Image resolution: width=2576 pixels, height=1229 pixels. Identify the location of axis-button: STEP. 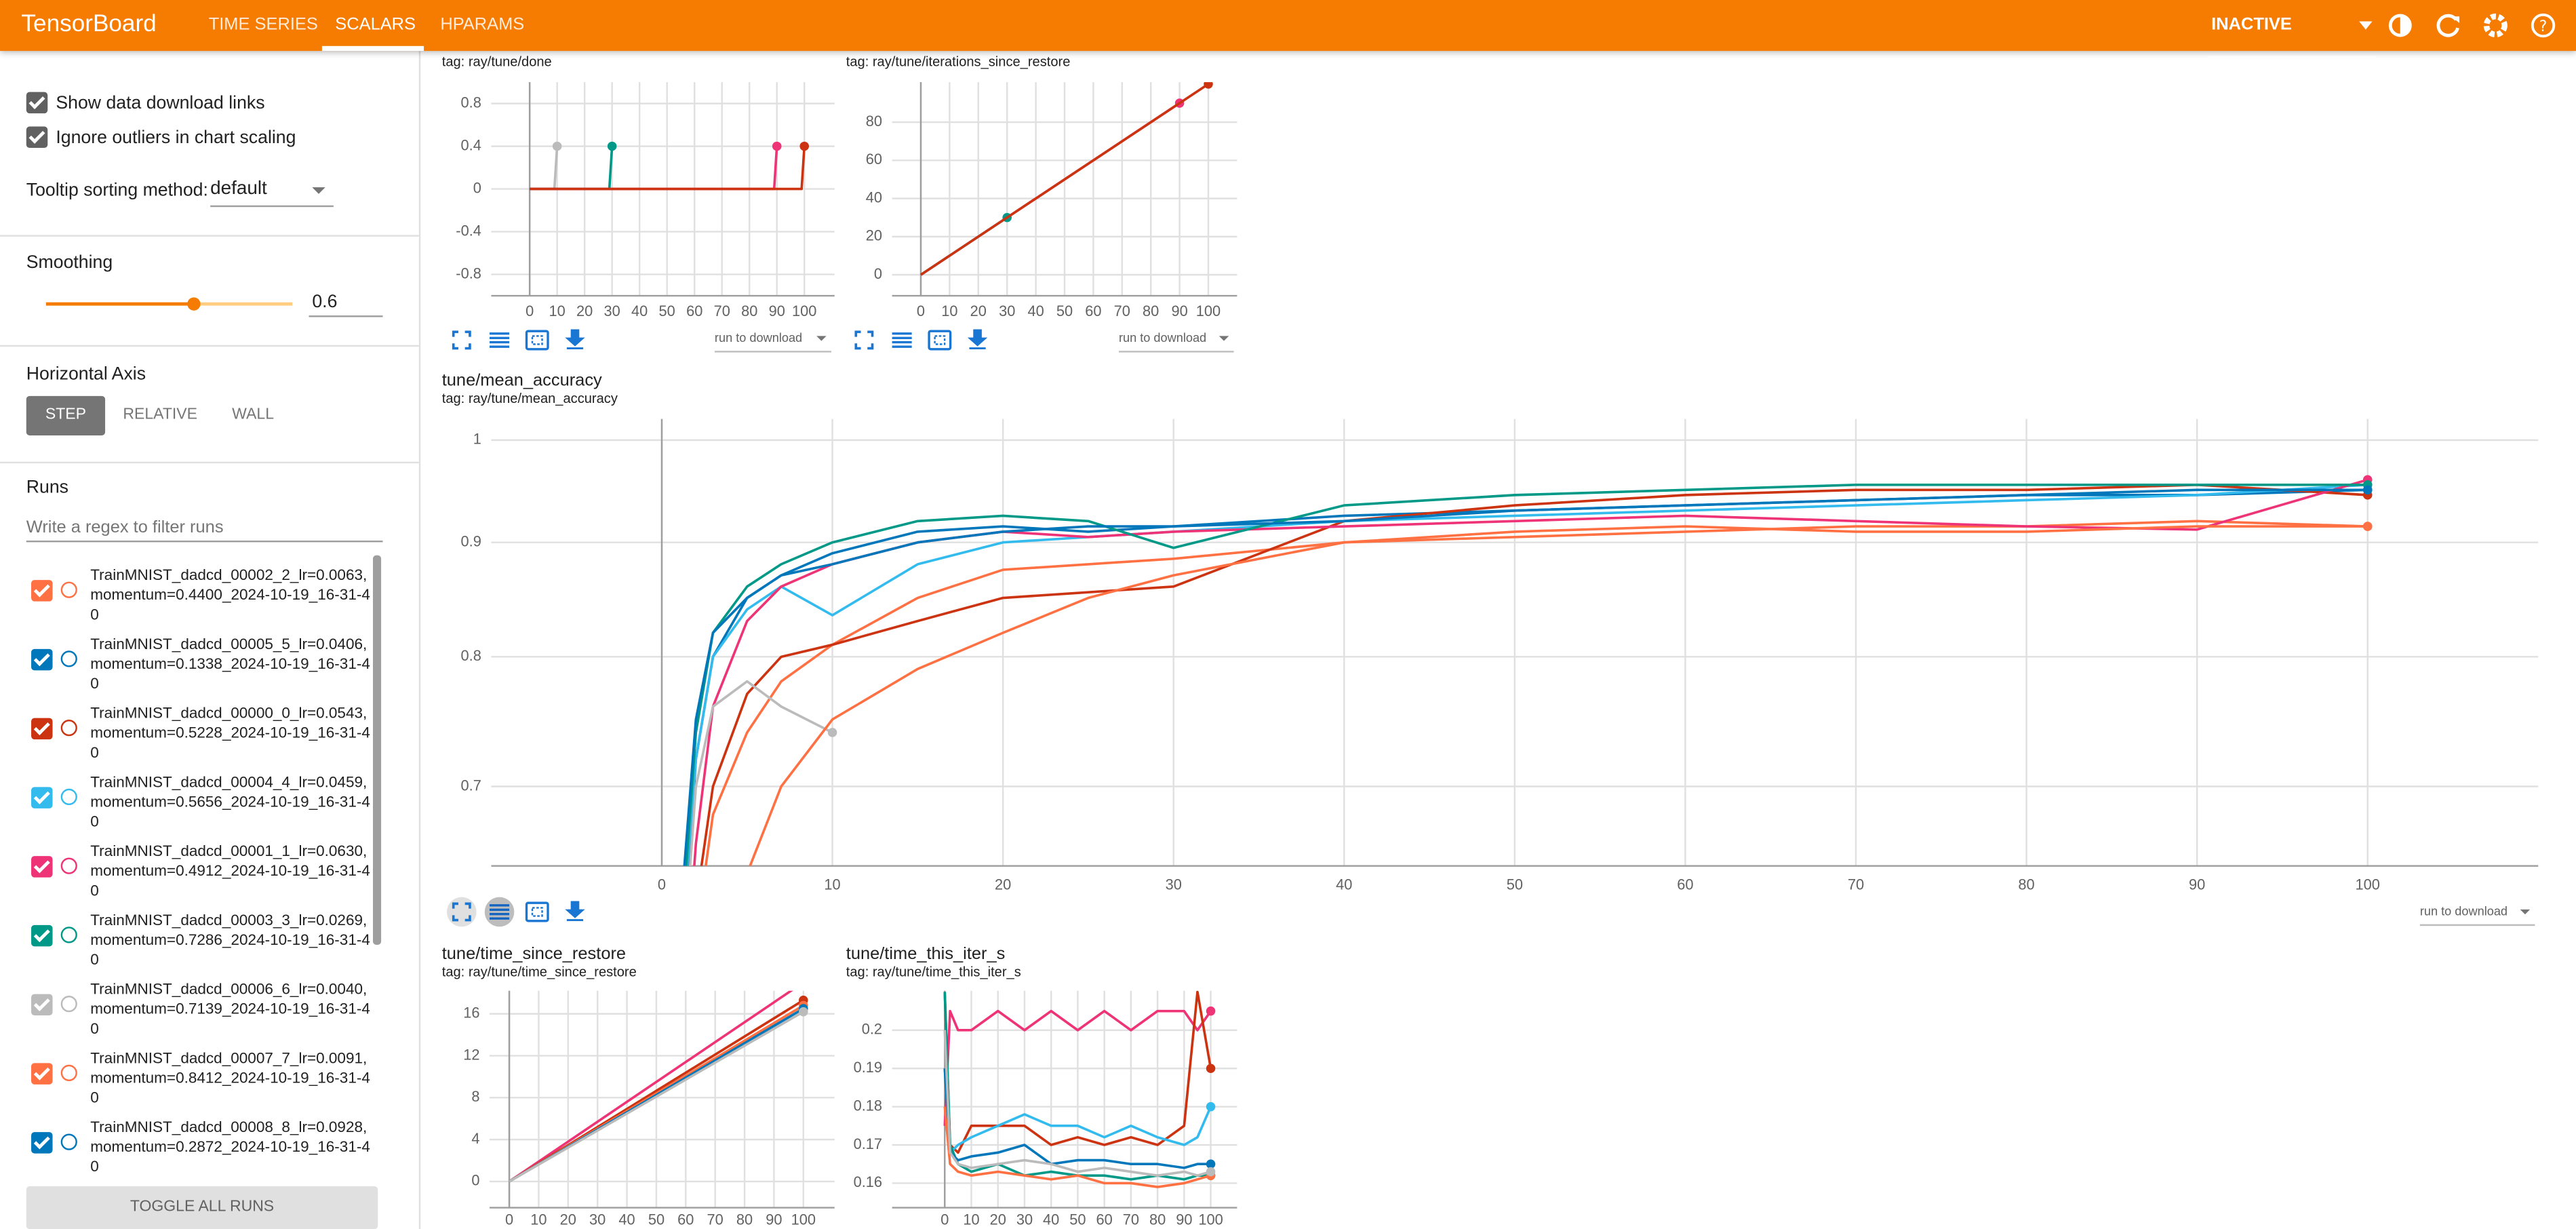
(66, 415).